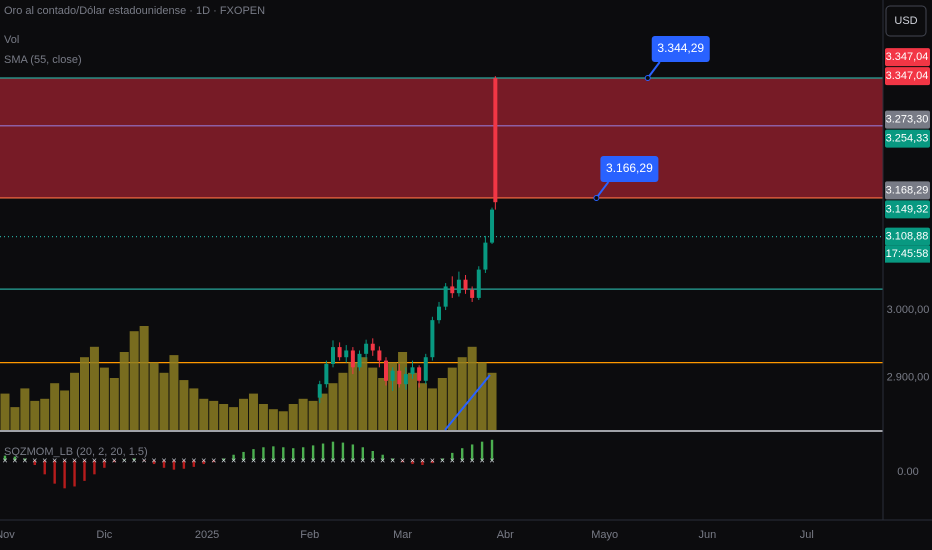  What do you see at coordinates (907, 237) in the screenshot?
I see `price-tag-label: 3.108,88` at bounding box center [907, 237].